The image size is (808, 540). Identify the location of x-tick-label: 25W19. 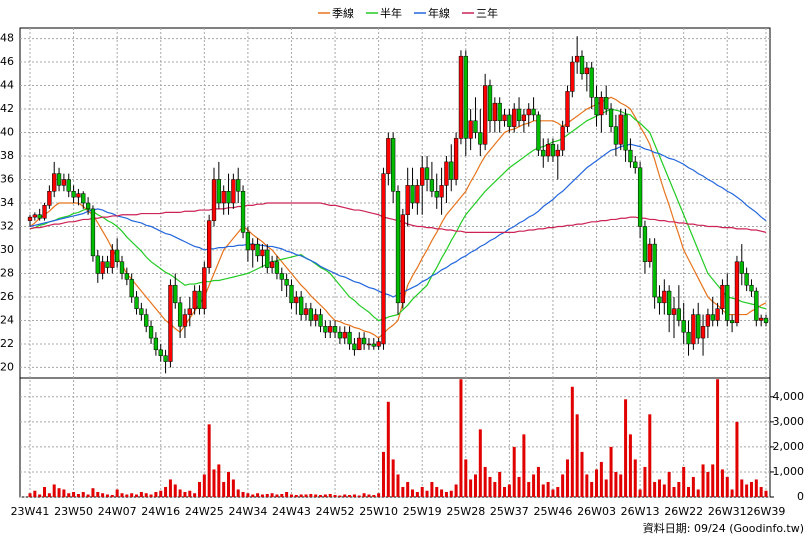
(422, 511).